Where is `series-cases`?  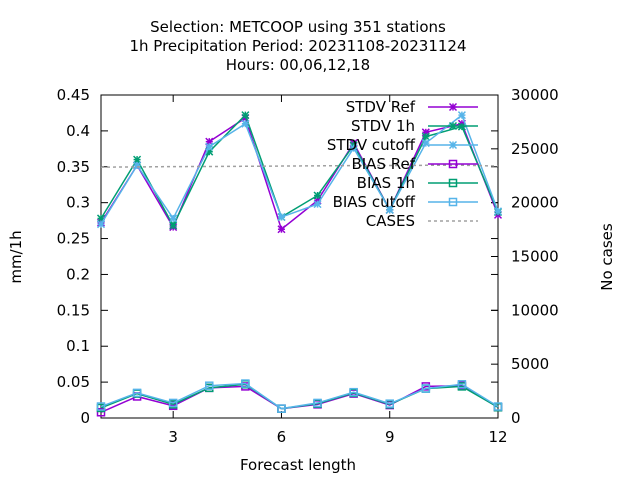
series-cases is located at coordinates (299, 166).